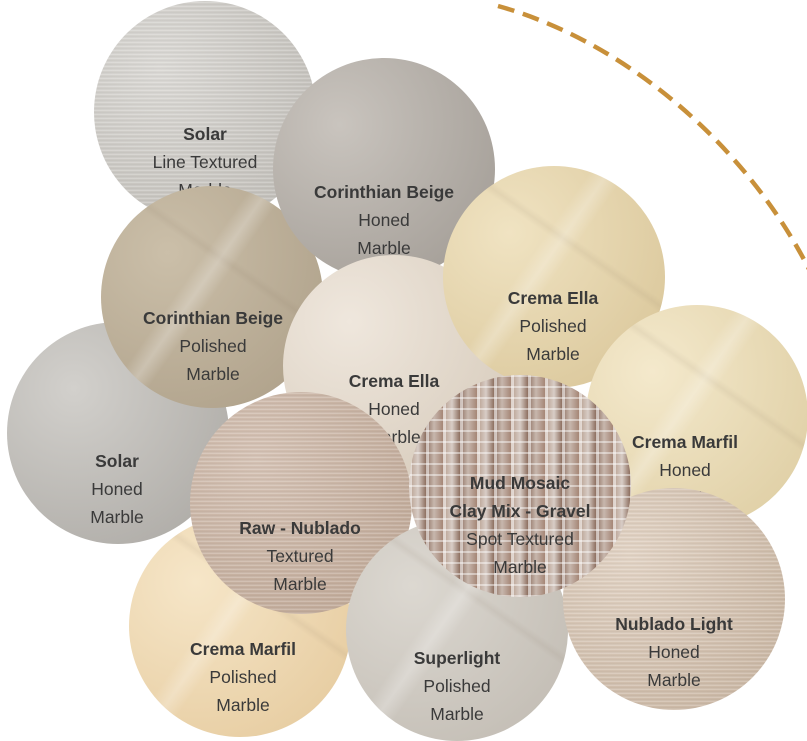  What do you see at coordinates (520, 486) in the screenshot?
I see `swatch-mud-mosaic-clay-mix-gravel` at bounding box center [520, 486].